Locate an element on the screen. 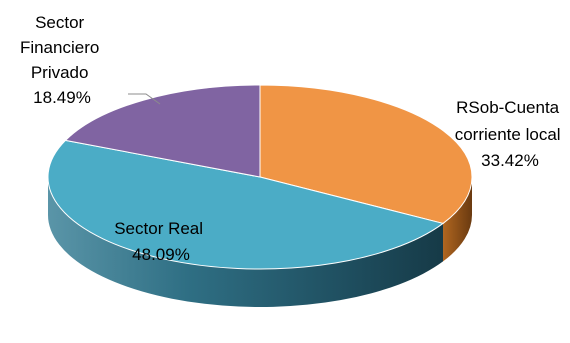 The height and width of the screenshot is (343, 570). slice-2-top is located at coordinates (162, 131).